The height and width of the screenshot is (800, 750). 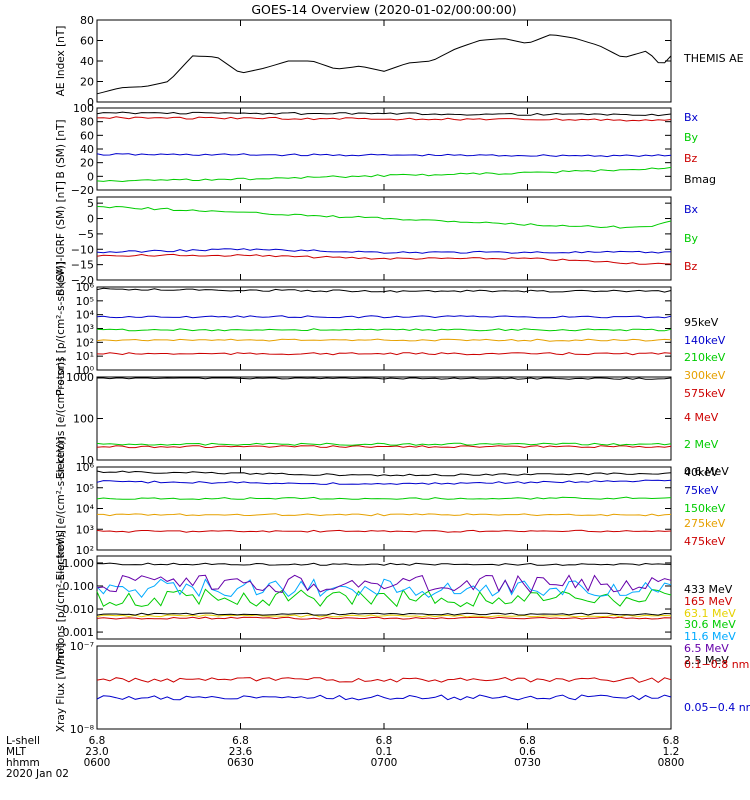 What do you see at coordinates (85, 356) in the screenshot?
I see `y-tick-label: 10¹` at bounding box center [85, 356].